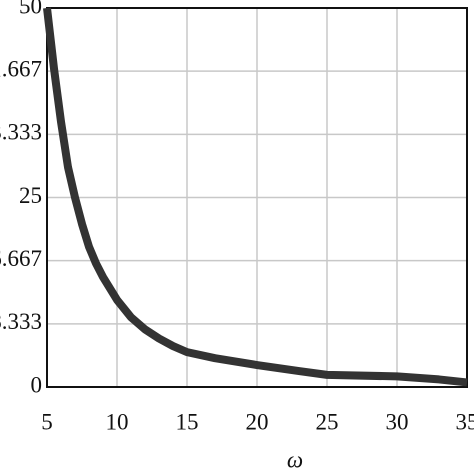 The image size is (474, 474). What do you see at coordinates (30, 9) in the screenshot?
I see `y-tick-label: 50` at bounding box center [30, 9].